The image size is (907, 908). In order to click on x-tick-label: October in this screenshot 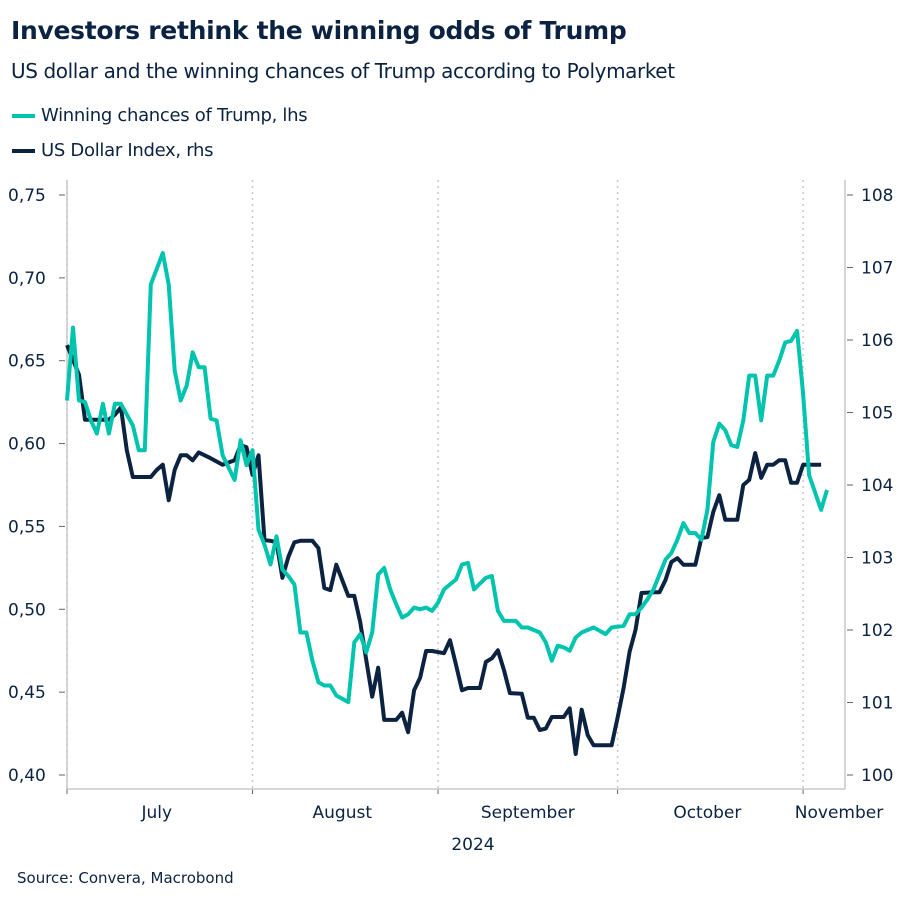, I will do `click(707, 813)`.